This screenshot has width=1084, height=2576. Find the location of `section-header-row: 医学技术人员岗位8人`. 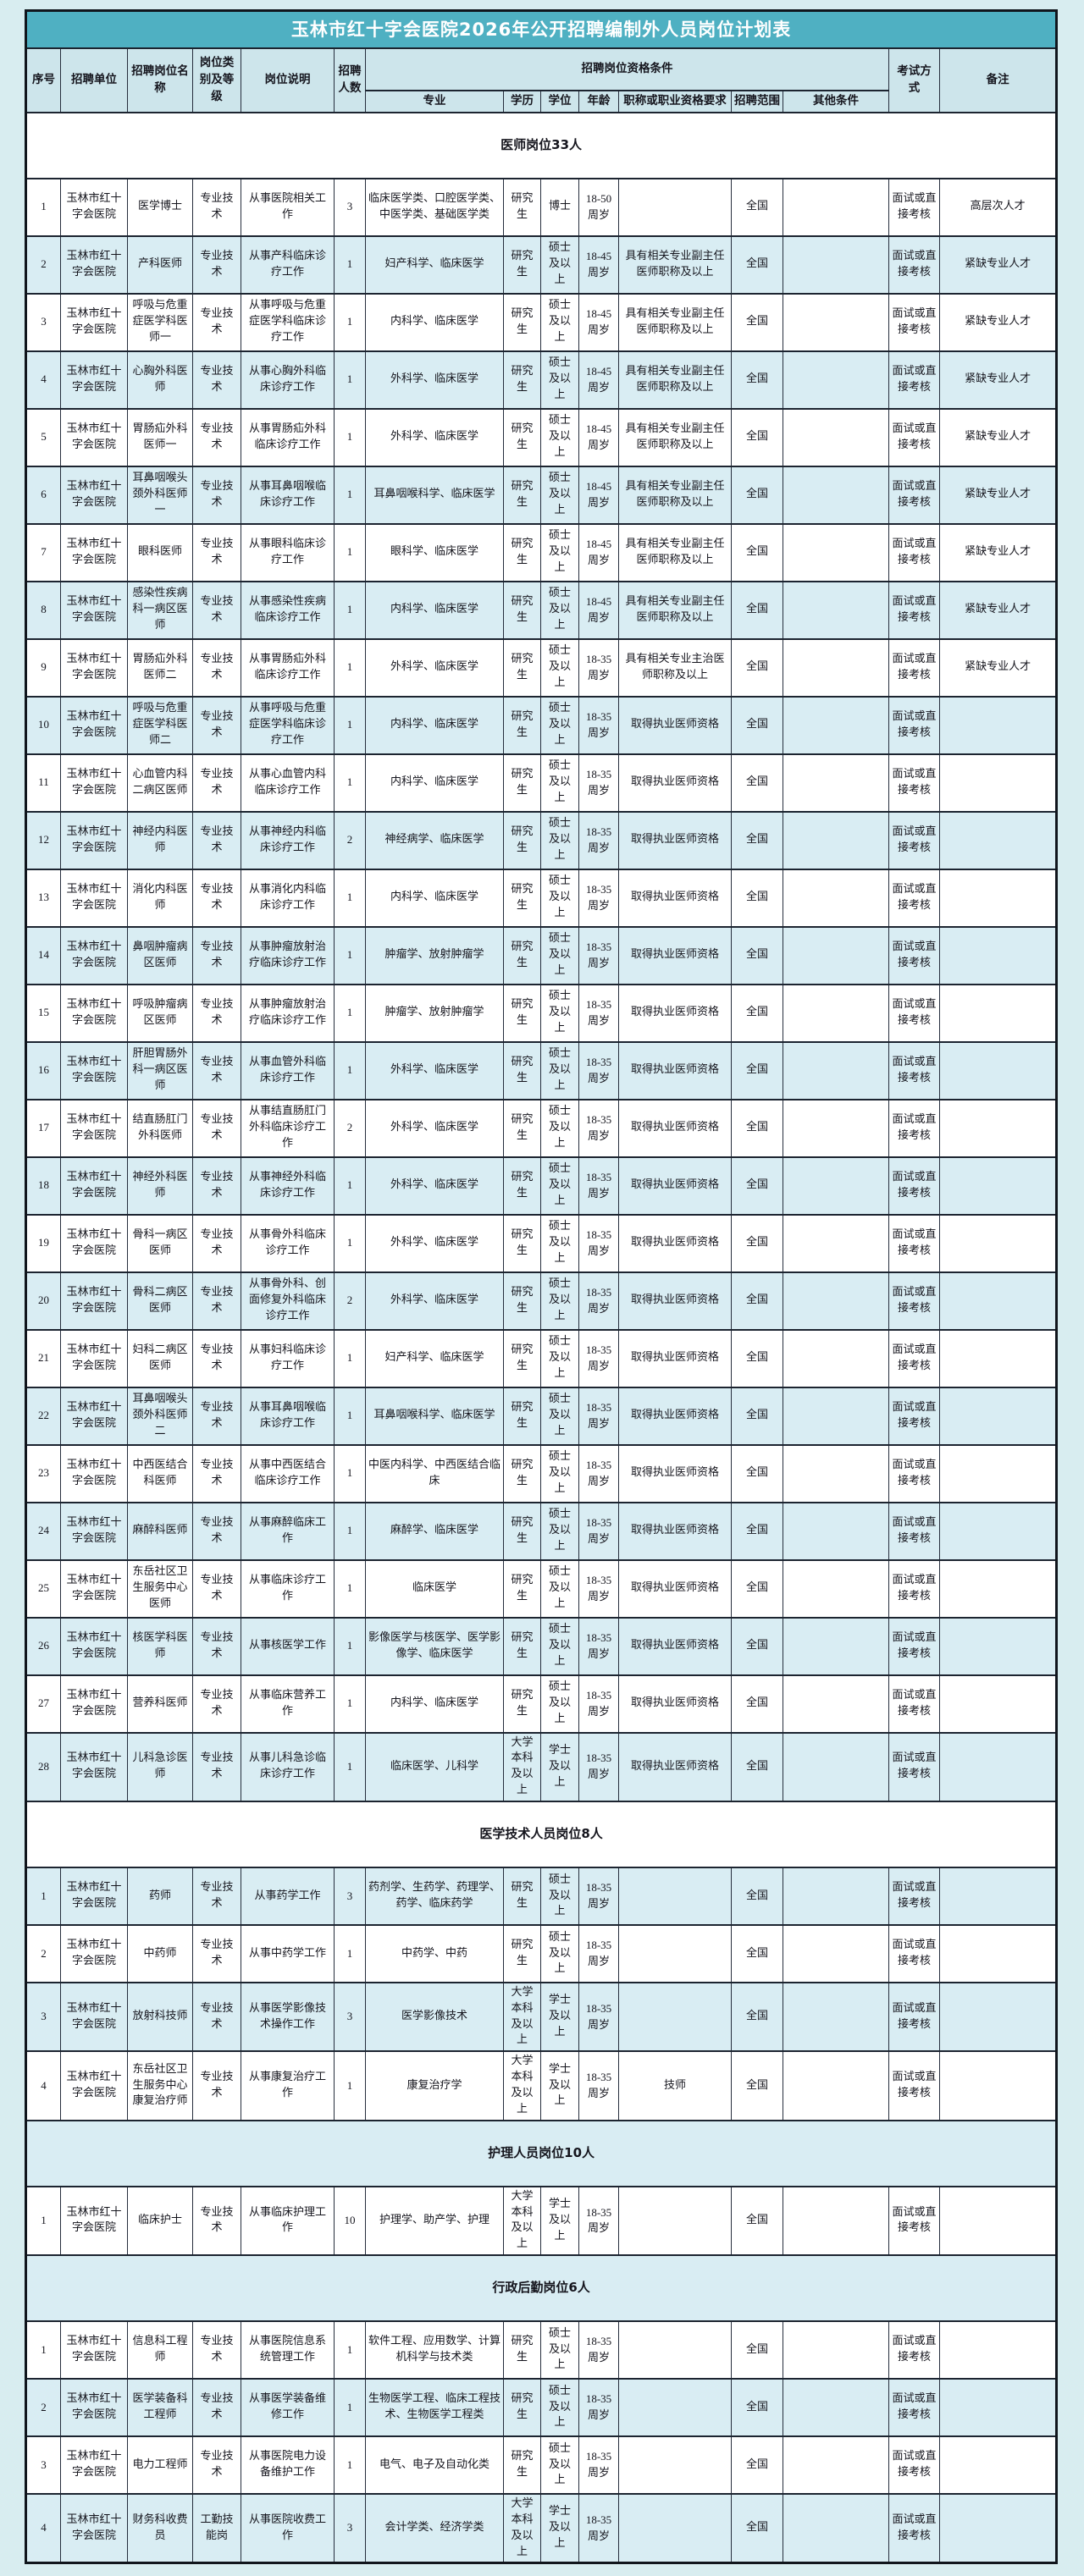

section-header-row: 医学技术人员岗位8人 is located at coordinates (541, 1834).